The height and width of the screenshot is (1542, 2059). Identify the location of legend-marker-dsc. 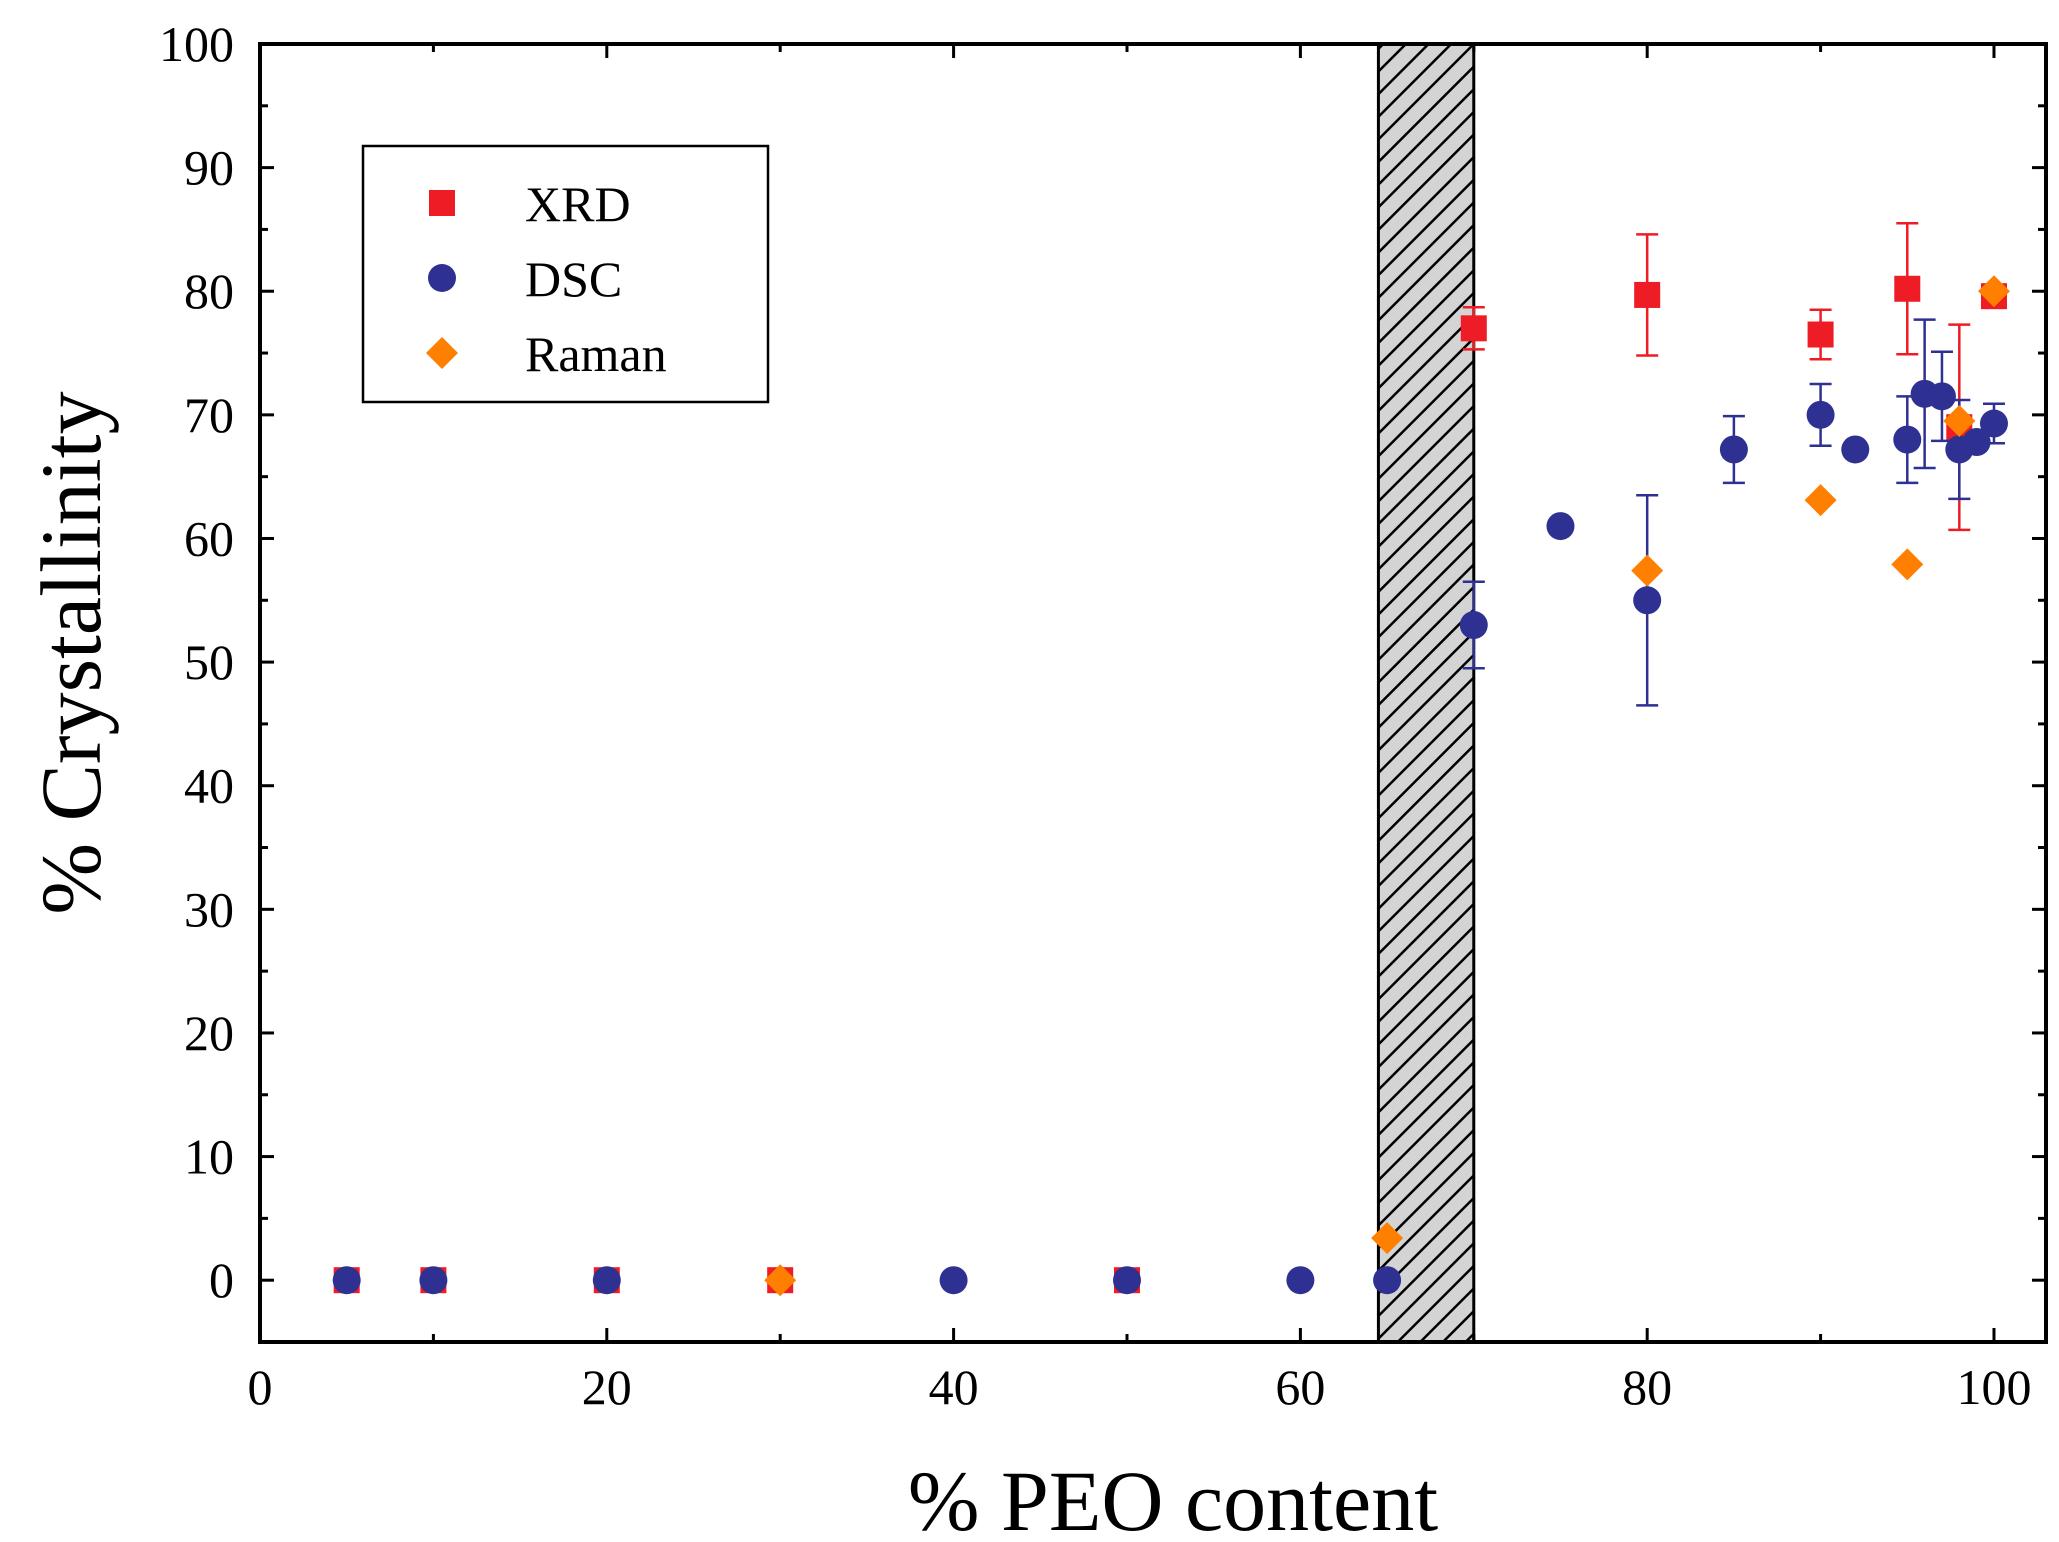
(442, 278).